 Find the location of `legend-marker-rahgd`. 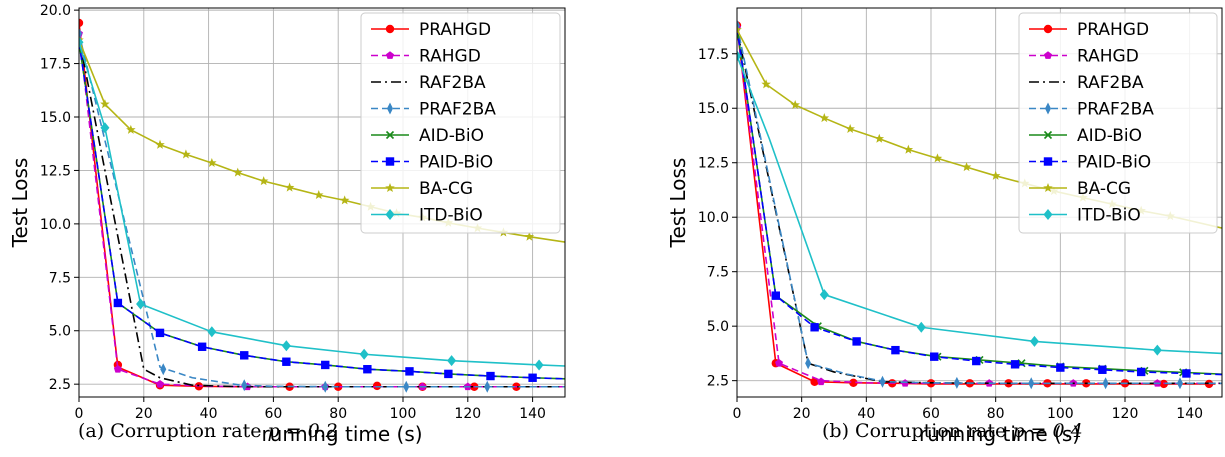

legend-marker-rahgd is located at coordinates (1048, 55).